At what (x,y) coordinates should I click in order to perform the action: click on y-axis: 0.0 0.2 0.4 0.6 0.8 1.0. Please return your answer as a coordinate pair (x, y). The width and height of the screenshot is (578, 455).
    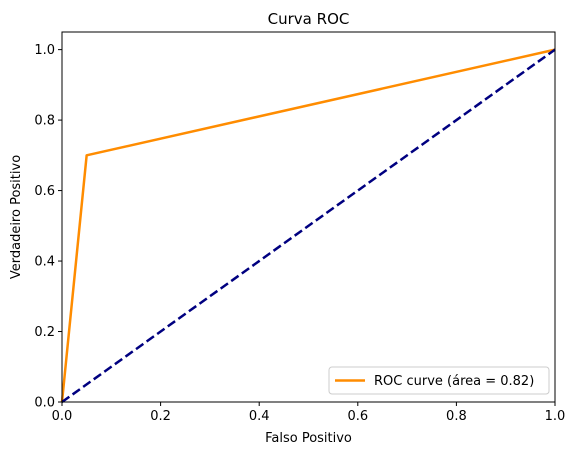
    Looking at the image, I should click on (48, 227).